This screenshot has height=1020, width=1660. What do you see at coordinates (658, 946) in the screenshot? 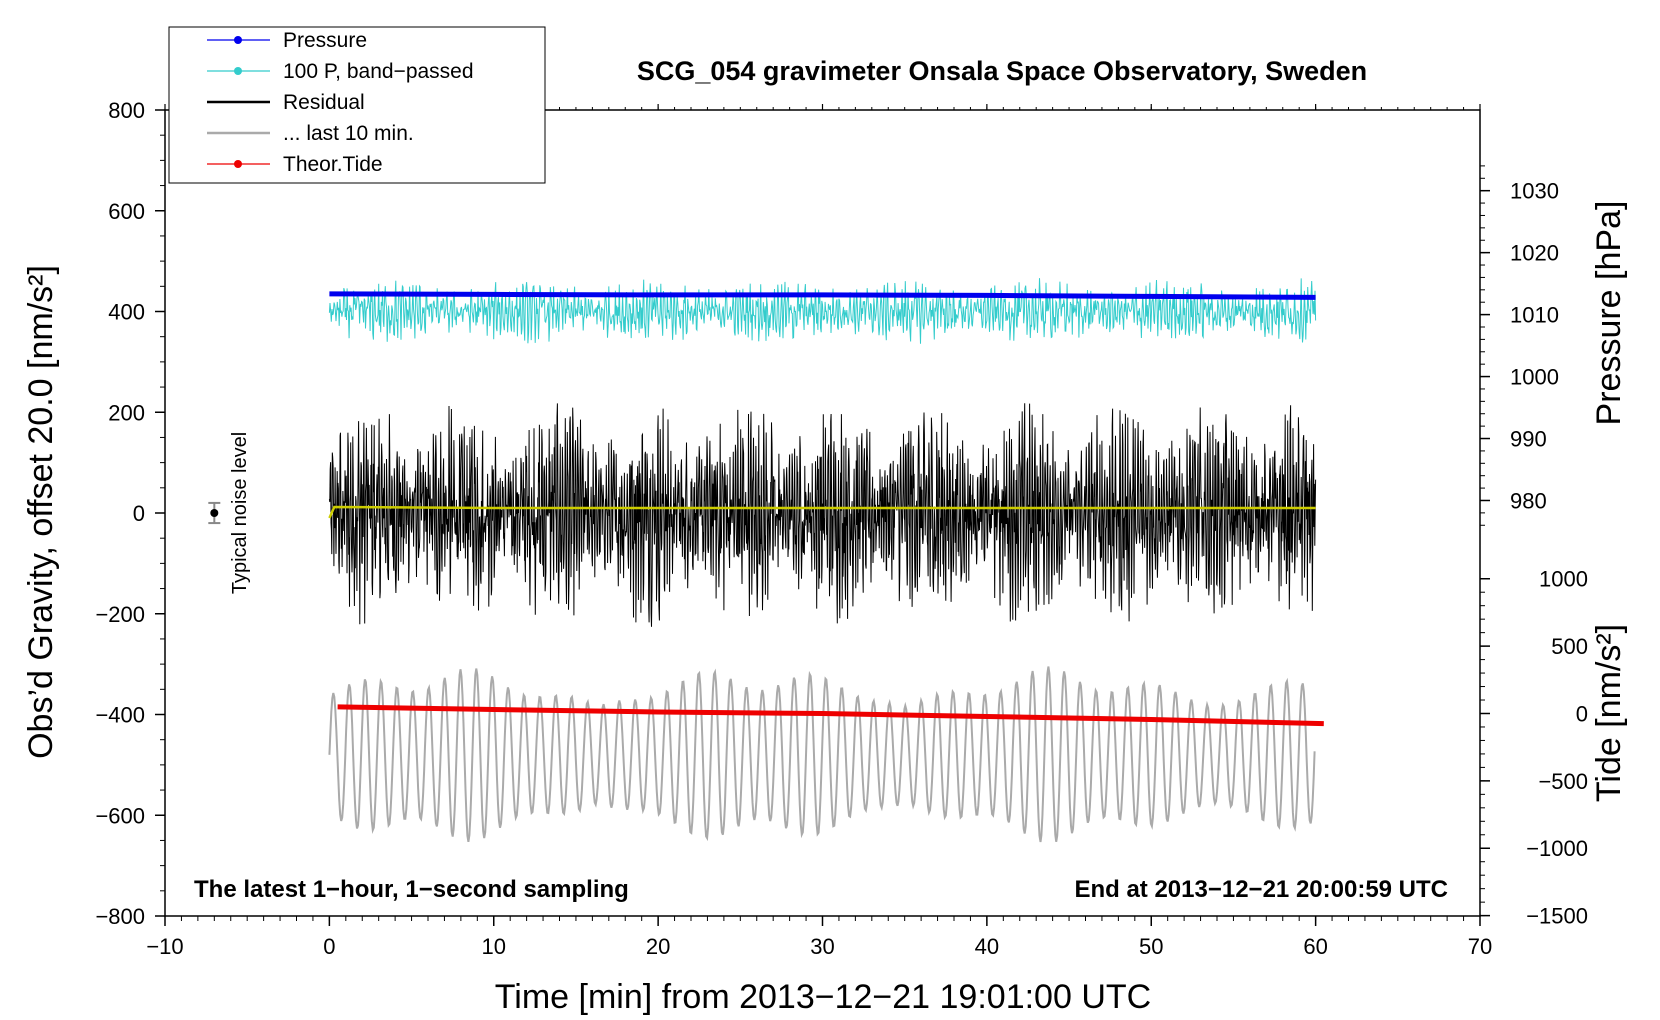
I see `x-tick-label: 20` at bounding box center [658, 946].